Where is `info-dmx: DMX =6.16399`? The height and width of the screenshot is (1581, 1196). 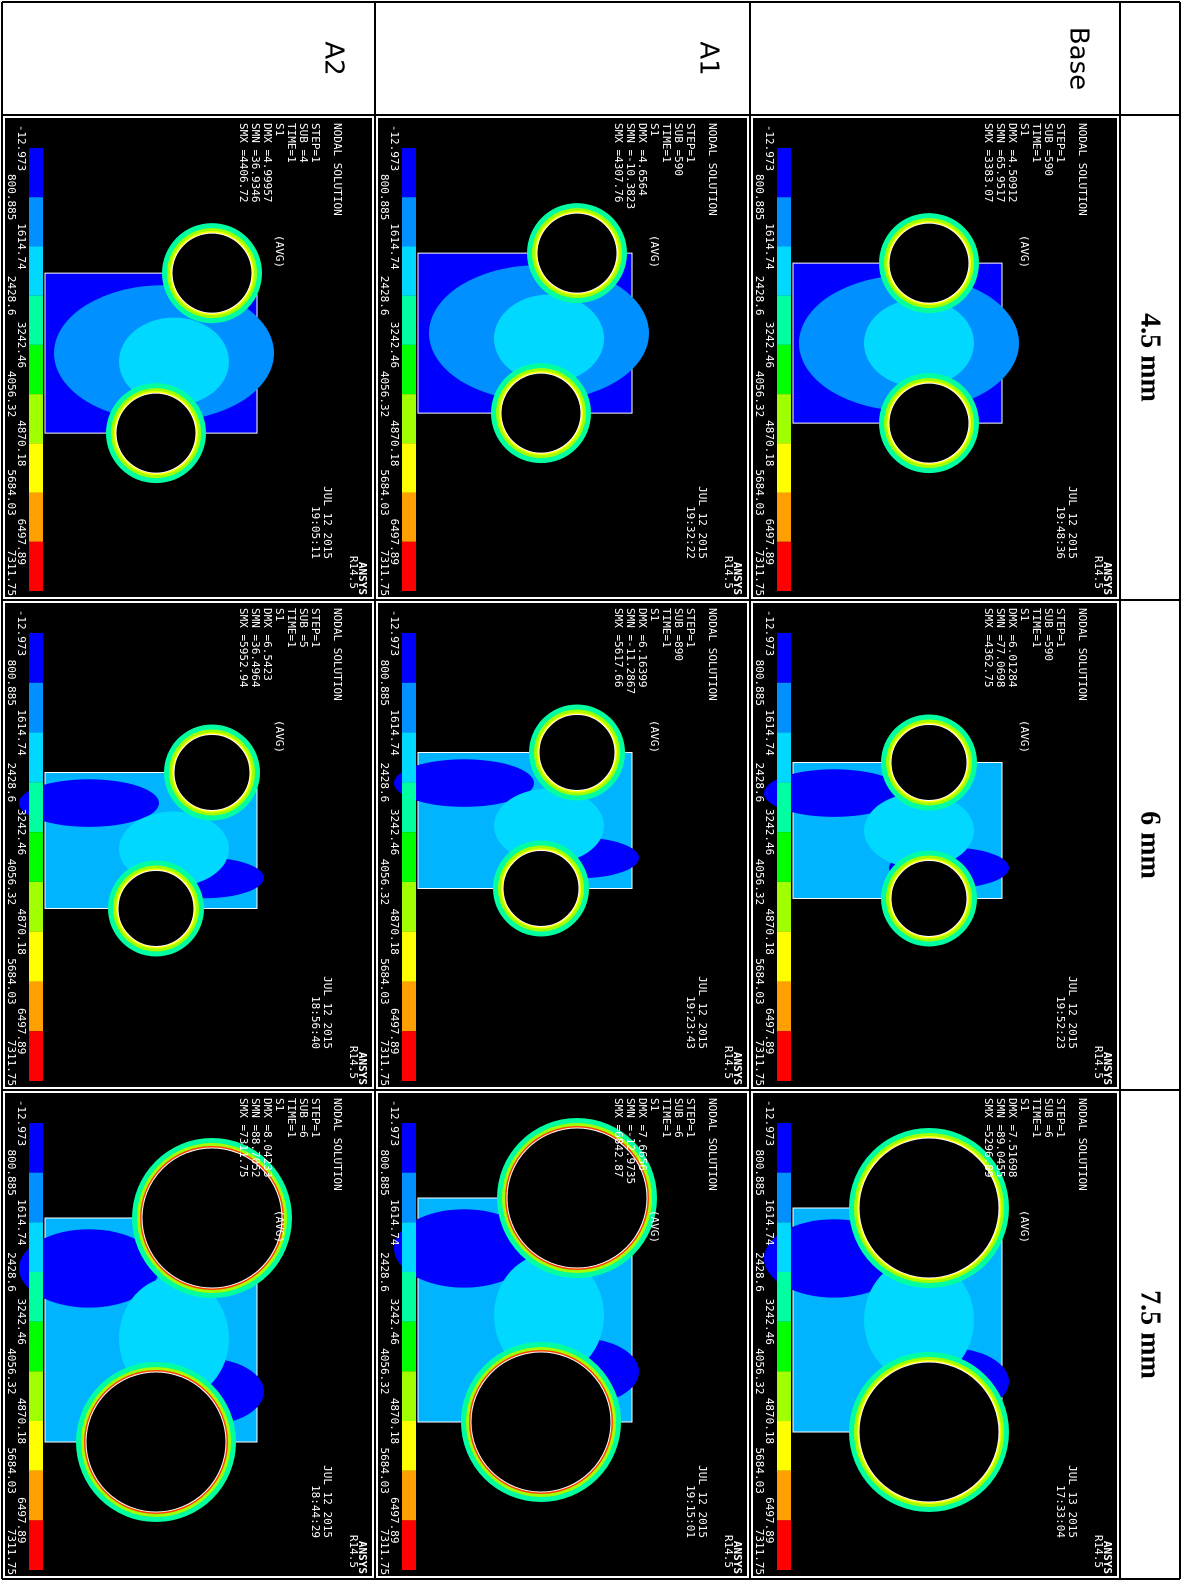 info-dmx: DMX =6.16399 is located at coordinates (642, 647).